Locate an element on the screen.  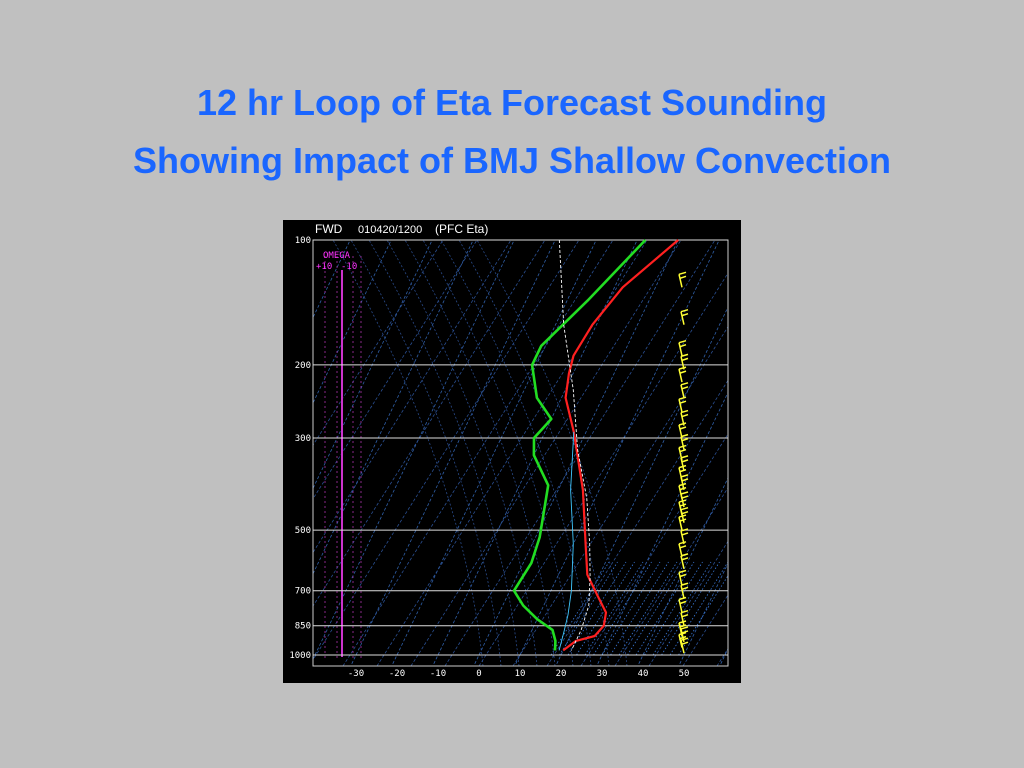
pressure-tick-label: 500 is located at coordinates (303, 531).